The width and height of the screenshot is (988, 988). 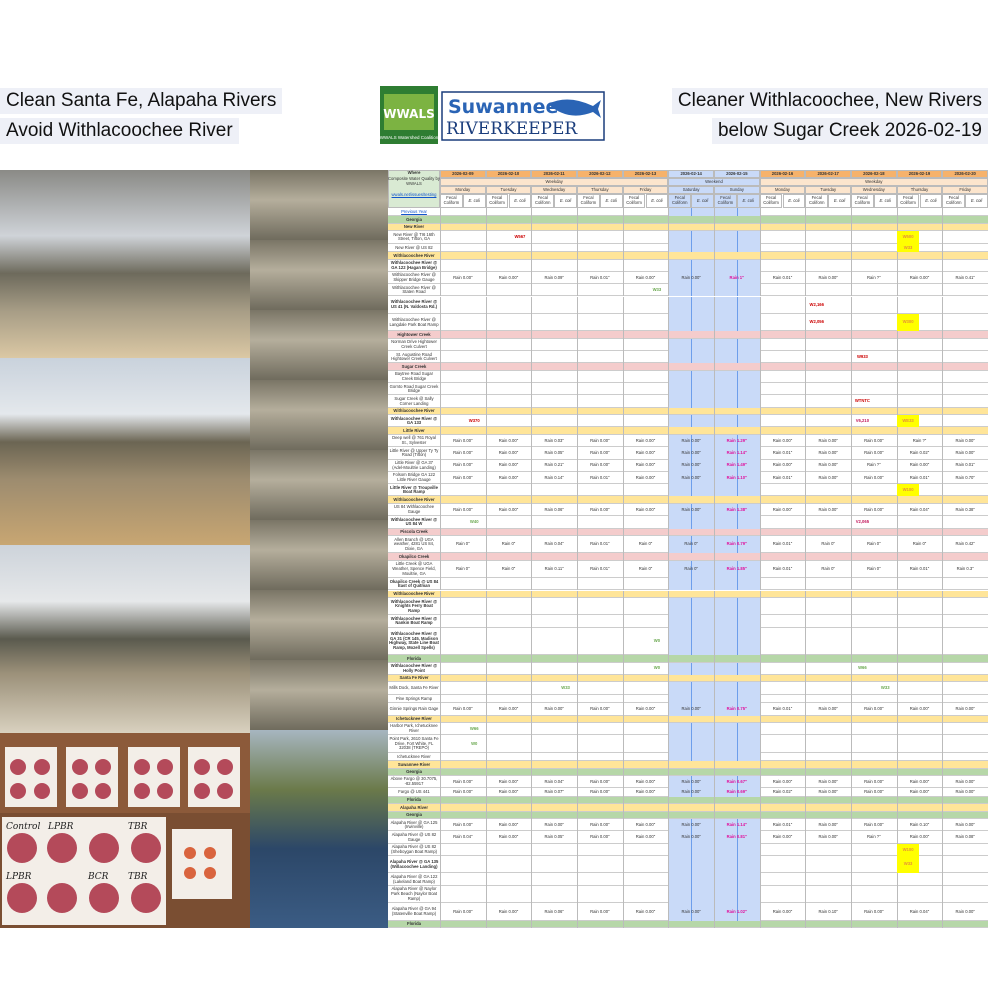 What do you see at coordinates (414, 400) in the screenshot?
I see `row-label: Sugar Creek @ Sally Corner Landing` at bounding box center [414, 400].